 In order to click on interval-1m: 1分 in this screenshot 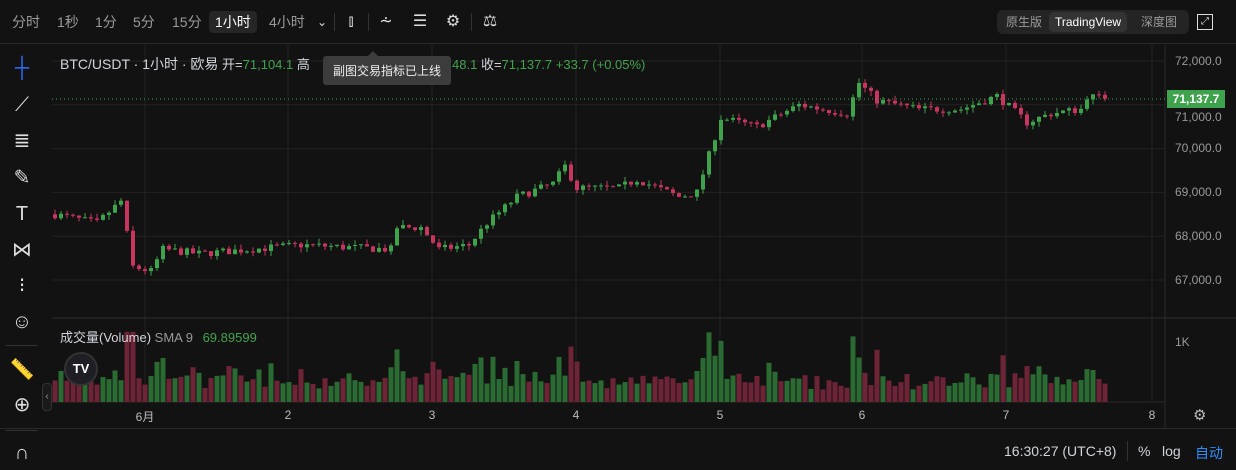, I will do `click(106, 22)`.